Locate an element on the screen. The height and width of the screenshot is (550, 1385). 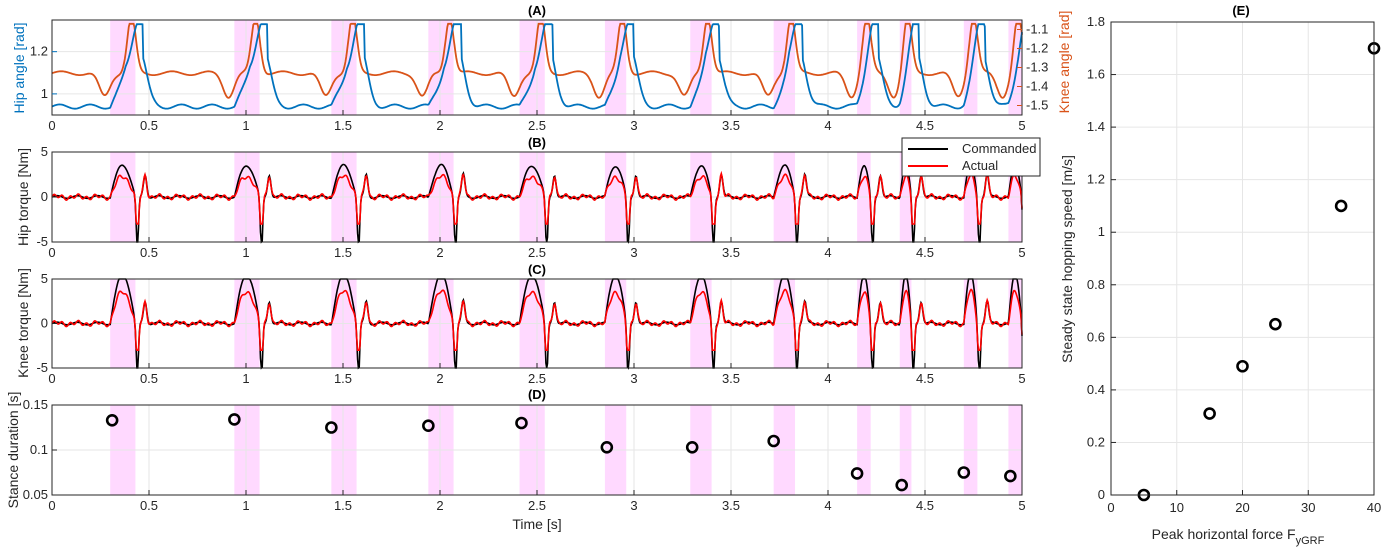
legend-commanded-label: Commanded is located at coordinates (999, 148).